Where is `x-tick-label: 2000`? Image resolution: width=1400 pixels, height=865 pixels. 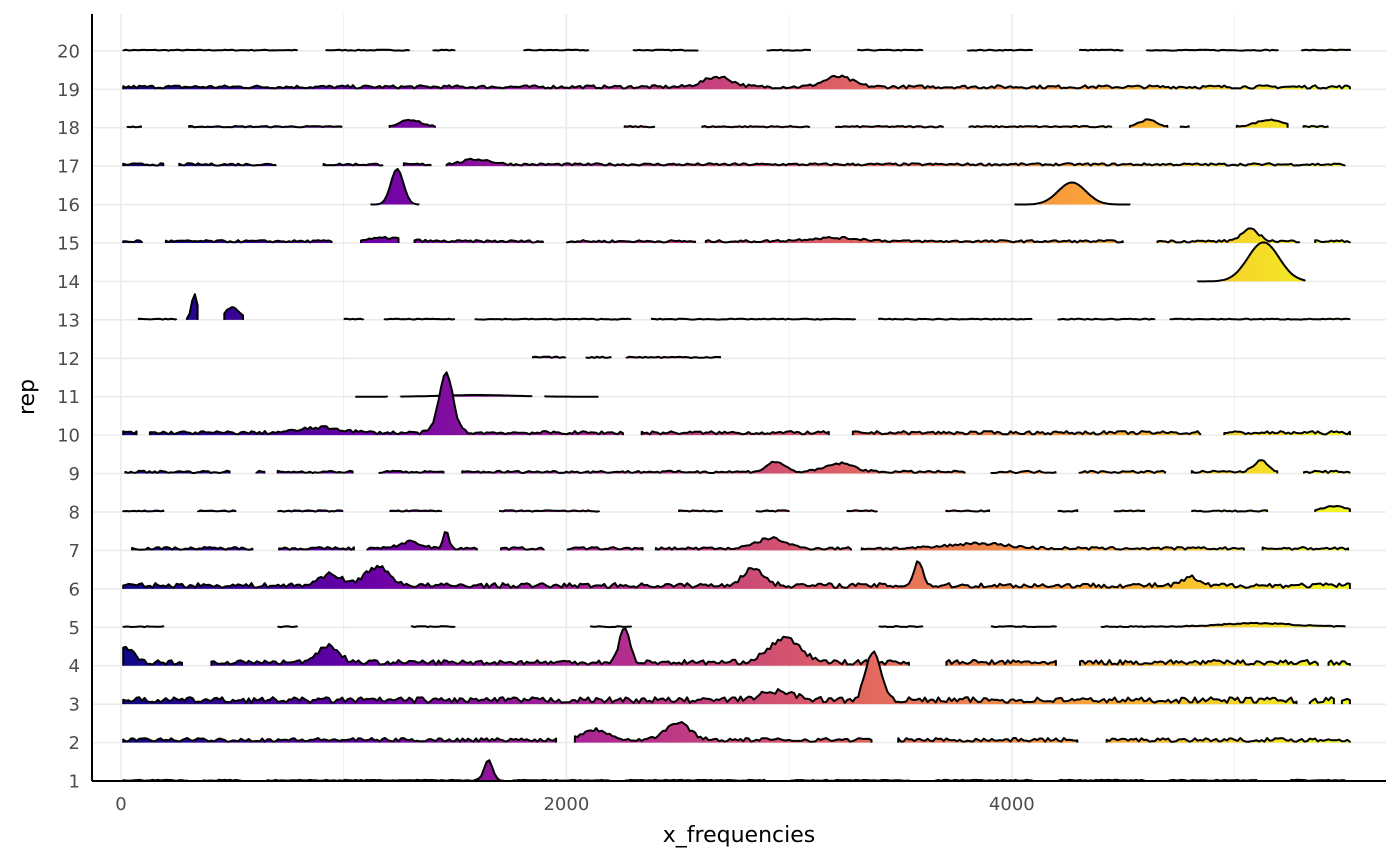 x-tick-label: 2000 is located at coordinates (566, 804).